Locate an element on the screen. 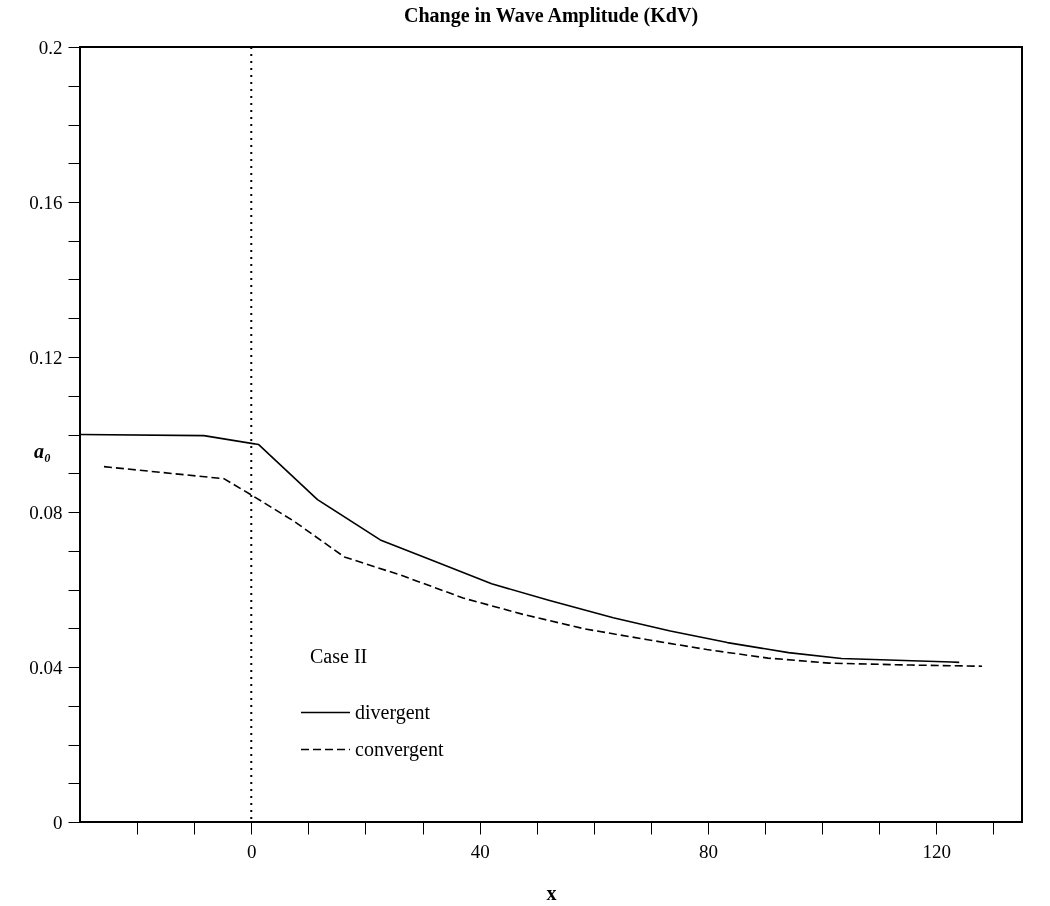 The width and height of the screenshot is (1050, 906). x-tick-label: 40 is located at coordinates (480, 851).